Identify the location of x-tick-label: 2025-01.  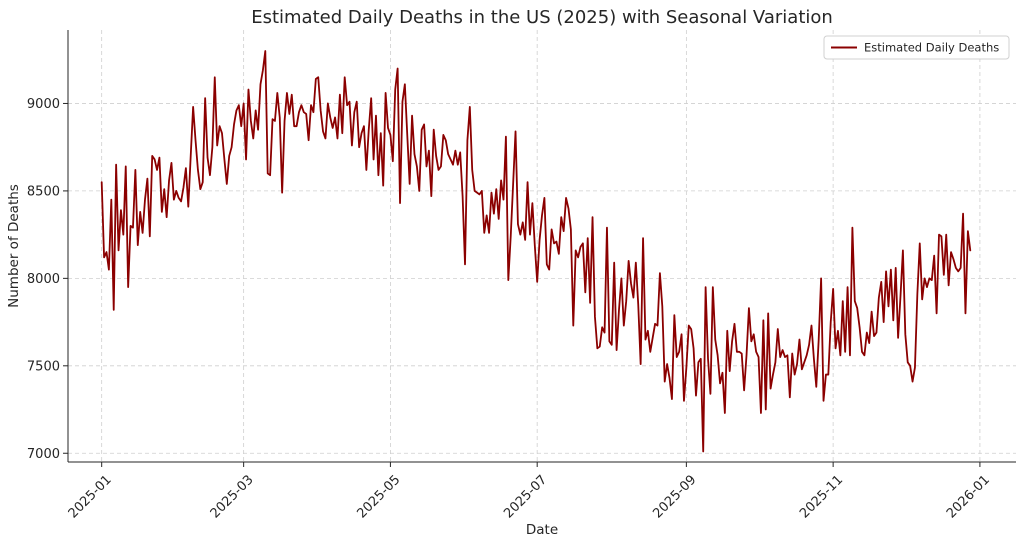
(90, 496).